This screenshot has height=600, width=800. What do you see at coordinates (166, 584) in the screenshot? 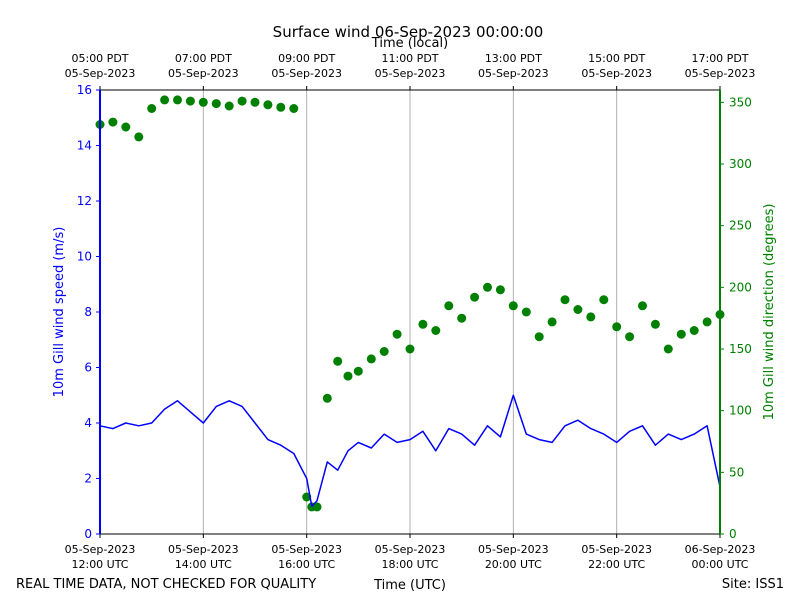
I see `footer-quality-note: REAL TIME DATA, NOT CHECKED FOR QUALITY` at bounding box center [166, 584].